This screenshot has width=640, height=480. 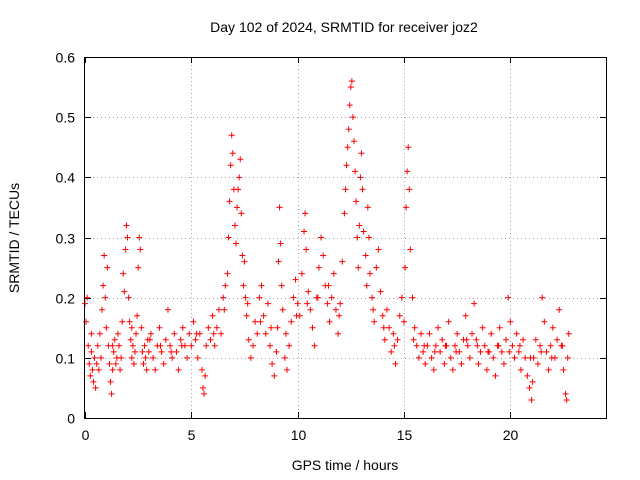 What do you see at coordinates (511, 435) in the screenshot?
I see `x-tick-label: 20` at bounding box center [511, 435].